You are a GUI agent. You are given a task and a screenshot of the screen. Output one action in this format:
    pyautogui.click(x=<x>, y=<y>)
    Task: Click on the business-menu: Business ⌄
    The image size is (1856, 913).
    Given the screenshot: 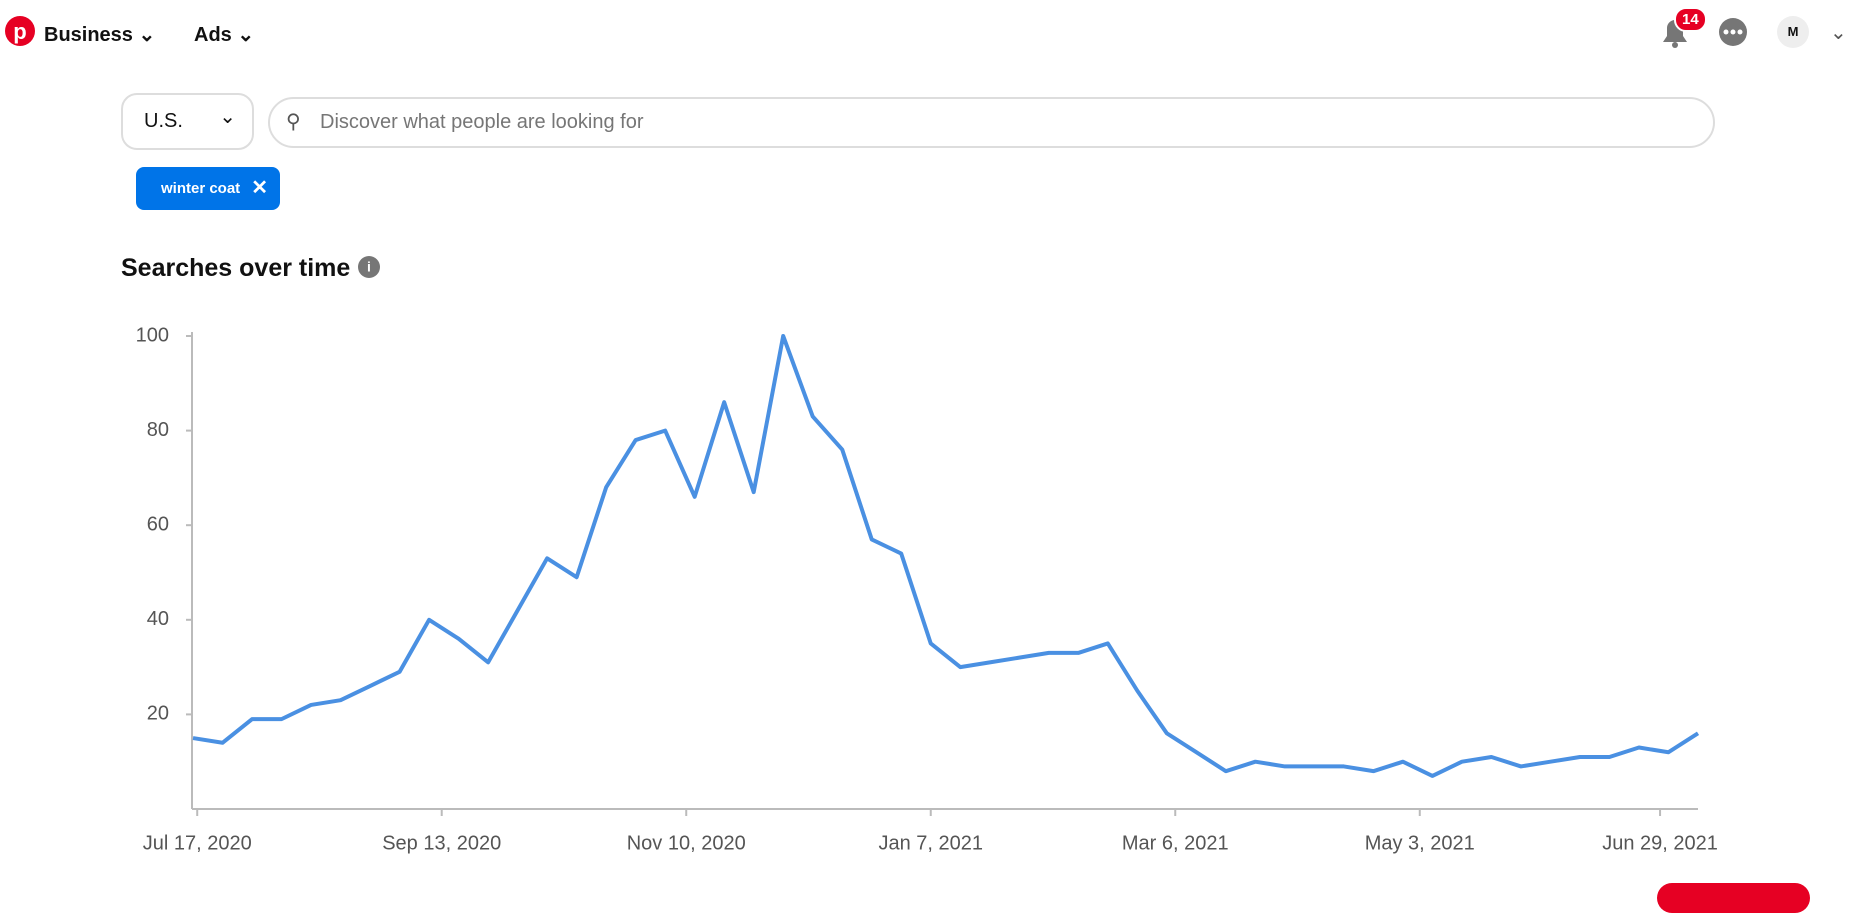 What is the action you would take?
    pyautogui.click(x=100, y=35)
    